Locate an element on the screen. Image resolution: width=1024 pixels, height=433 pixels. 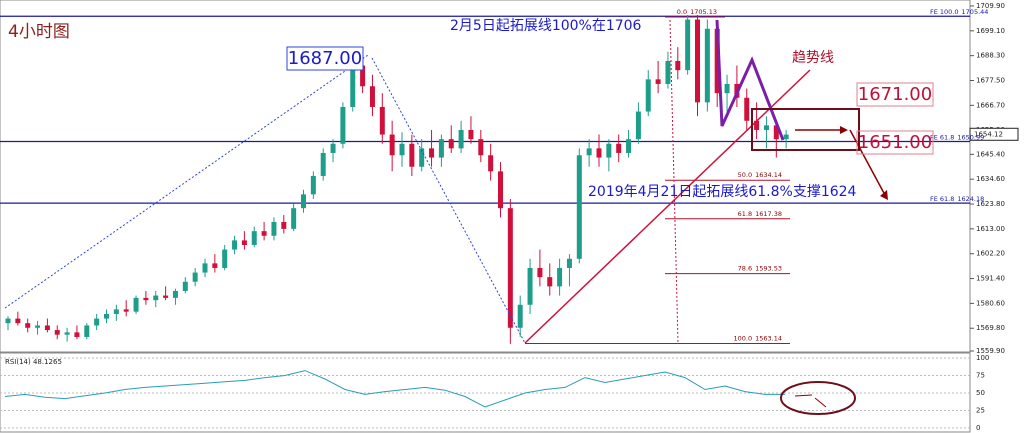
annotation: 1651.00 is located at coordinates (895, 142).